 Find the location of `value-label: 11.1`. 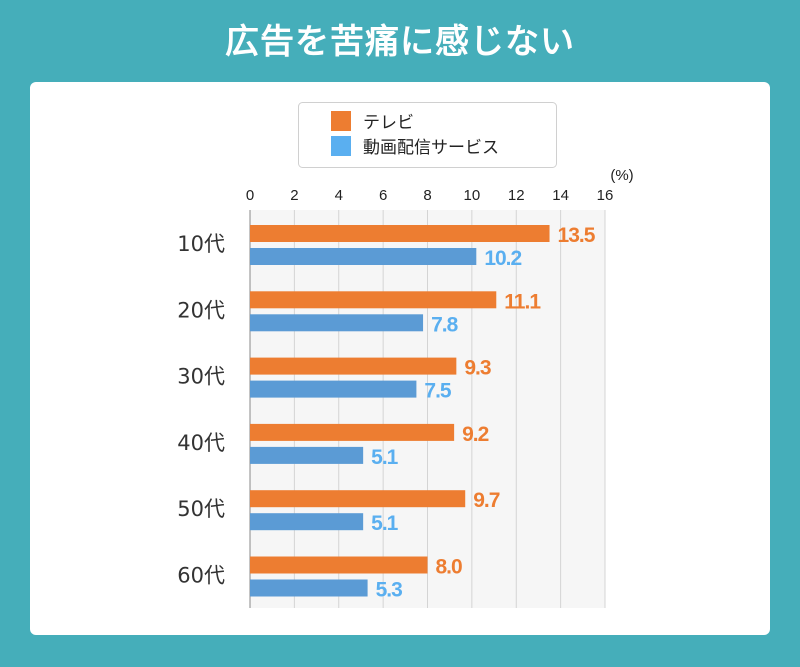

value-label: 11.1 is located at coordinates (522, 301).